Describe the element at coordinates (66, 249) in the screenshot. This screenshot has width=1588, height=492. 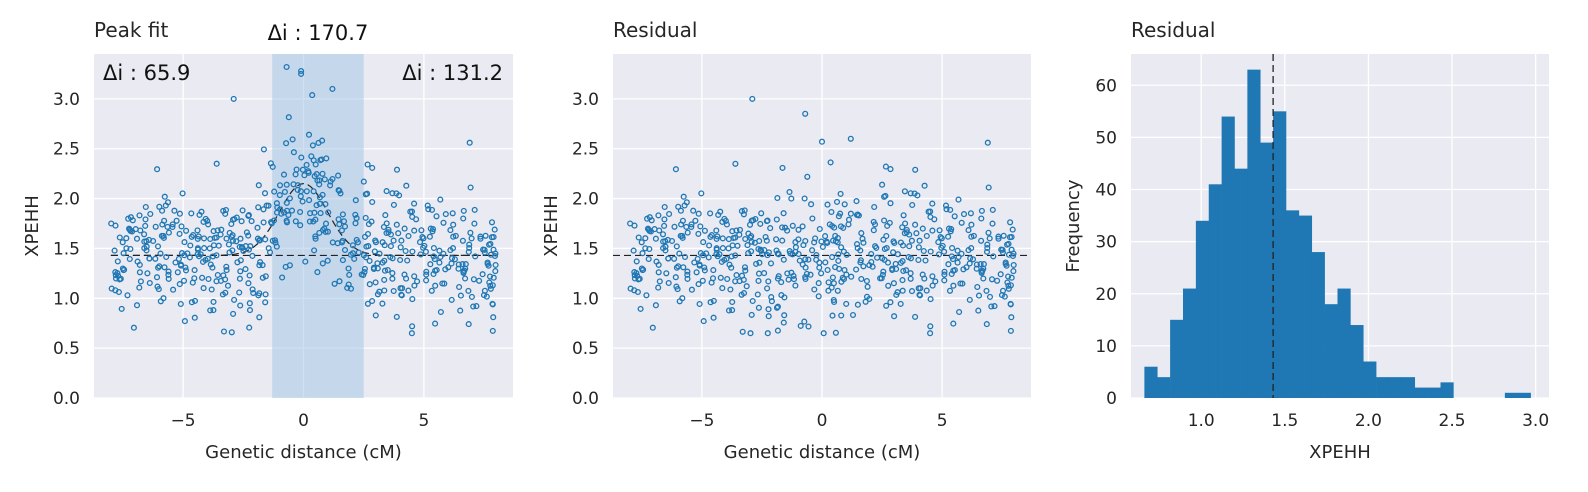
I see `y-tick-label: 1.5` at that location.